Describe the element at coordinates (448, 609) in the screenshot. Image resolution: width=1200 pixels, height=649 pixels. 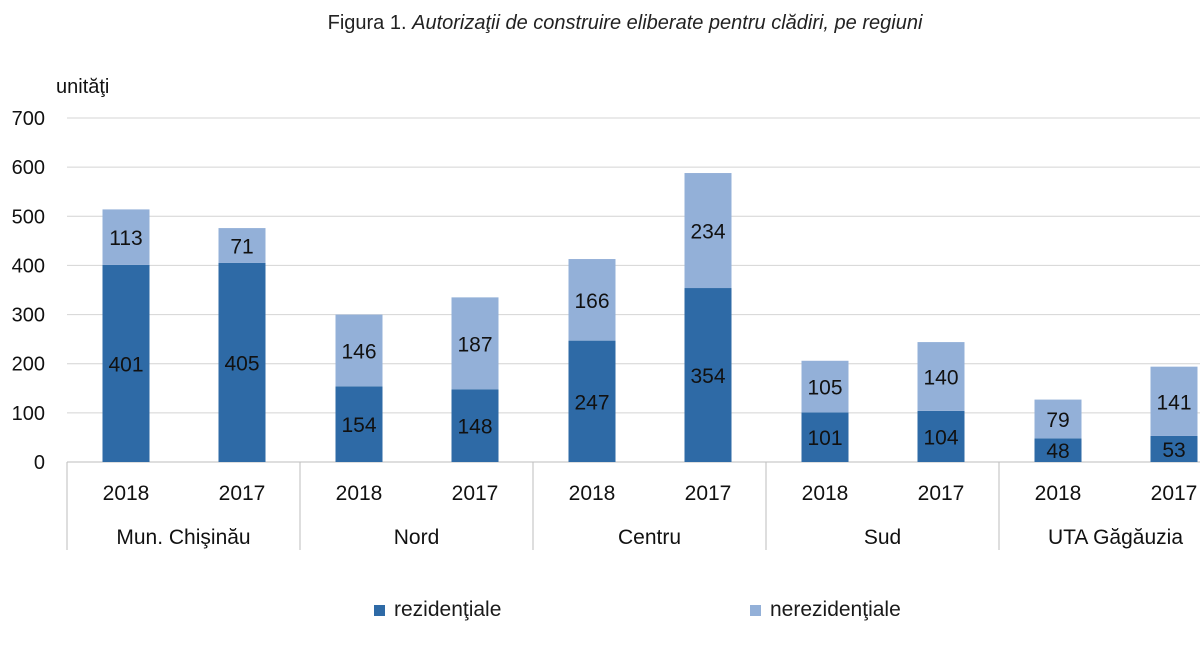
I see `legend-label-rezidentiale: rezidenţiale` at that location.